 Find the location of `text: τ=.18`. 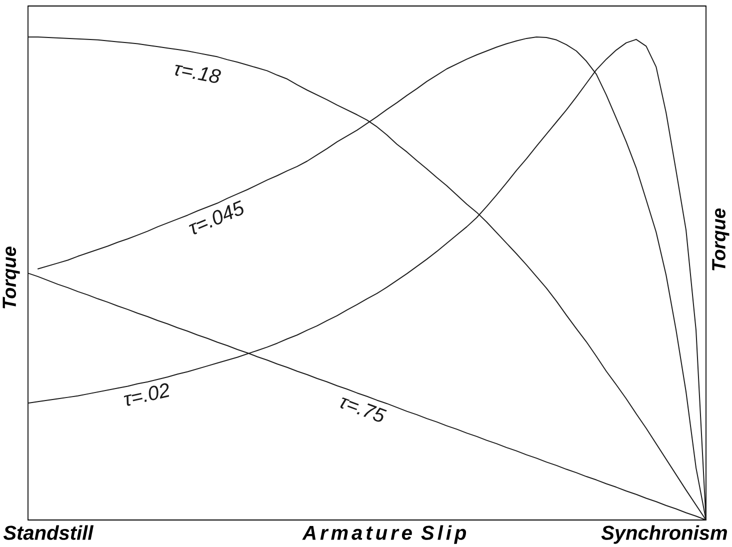

text: τ=.18 is located at coordinates (198, 73).